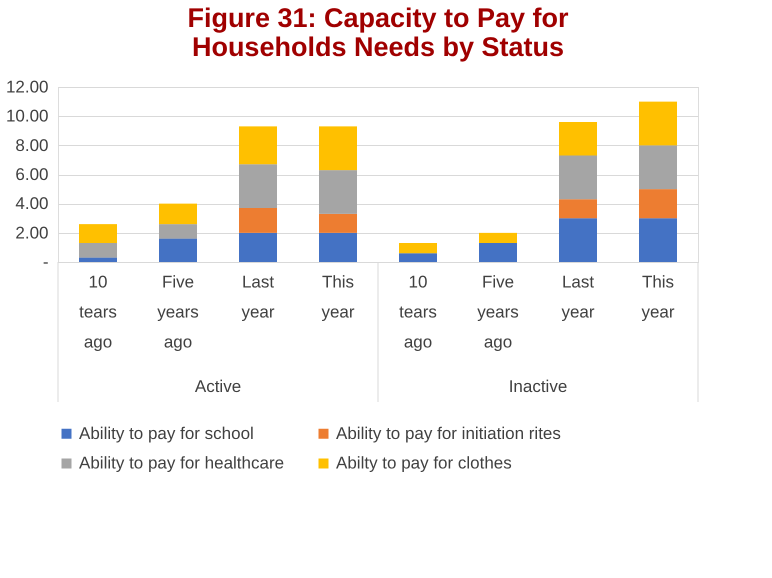 This screenshot has height=578, width=772. I want to click on y-tick-label: -, so click(45, 262).